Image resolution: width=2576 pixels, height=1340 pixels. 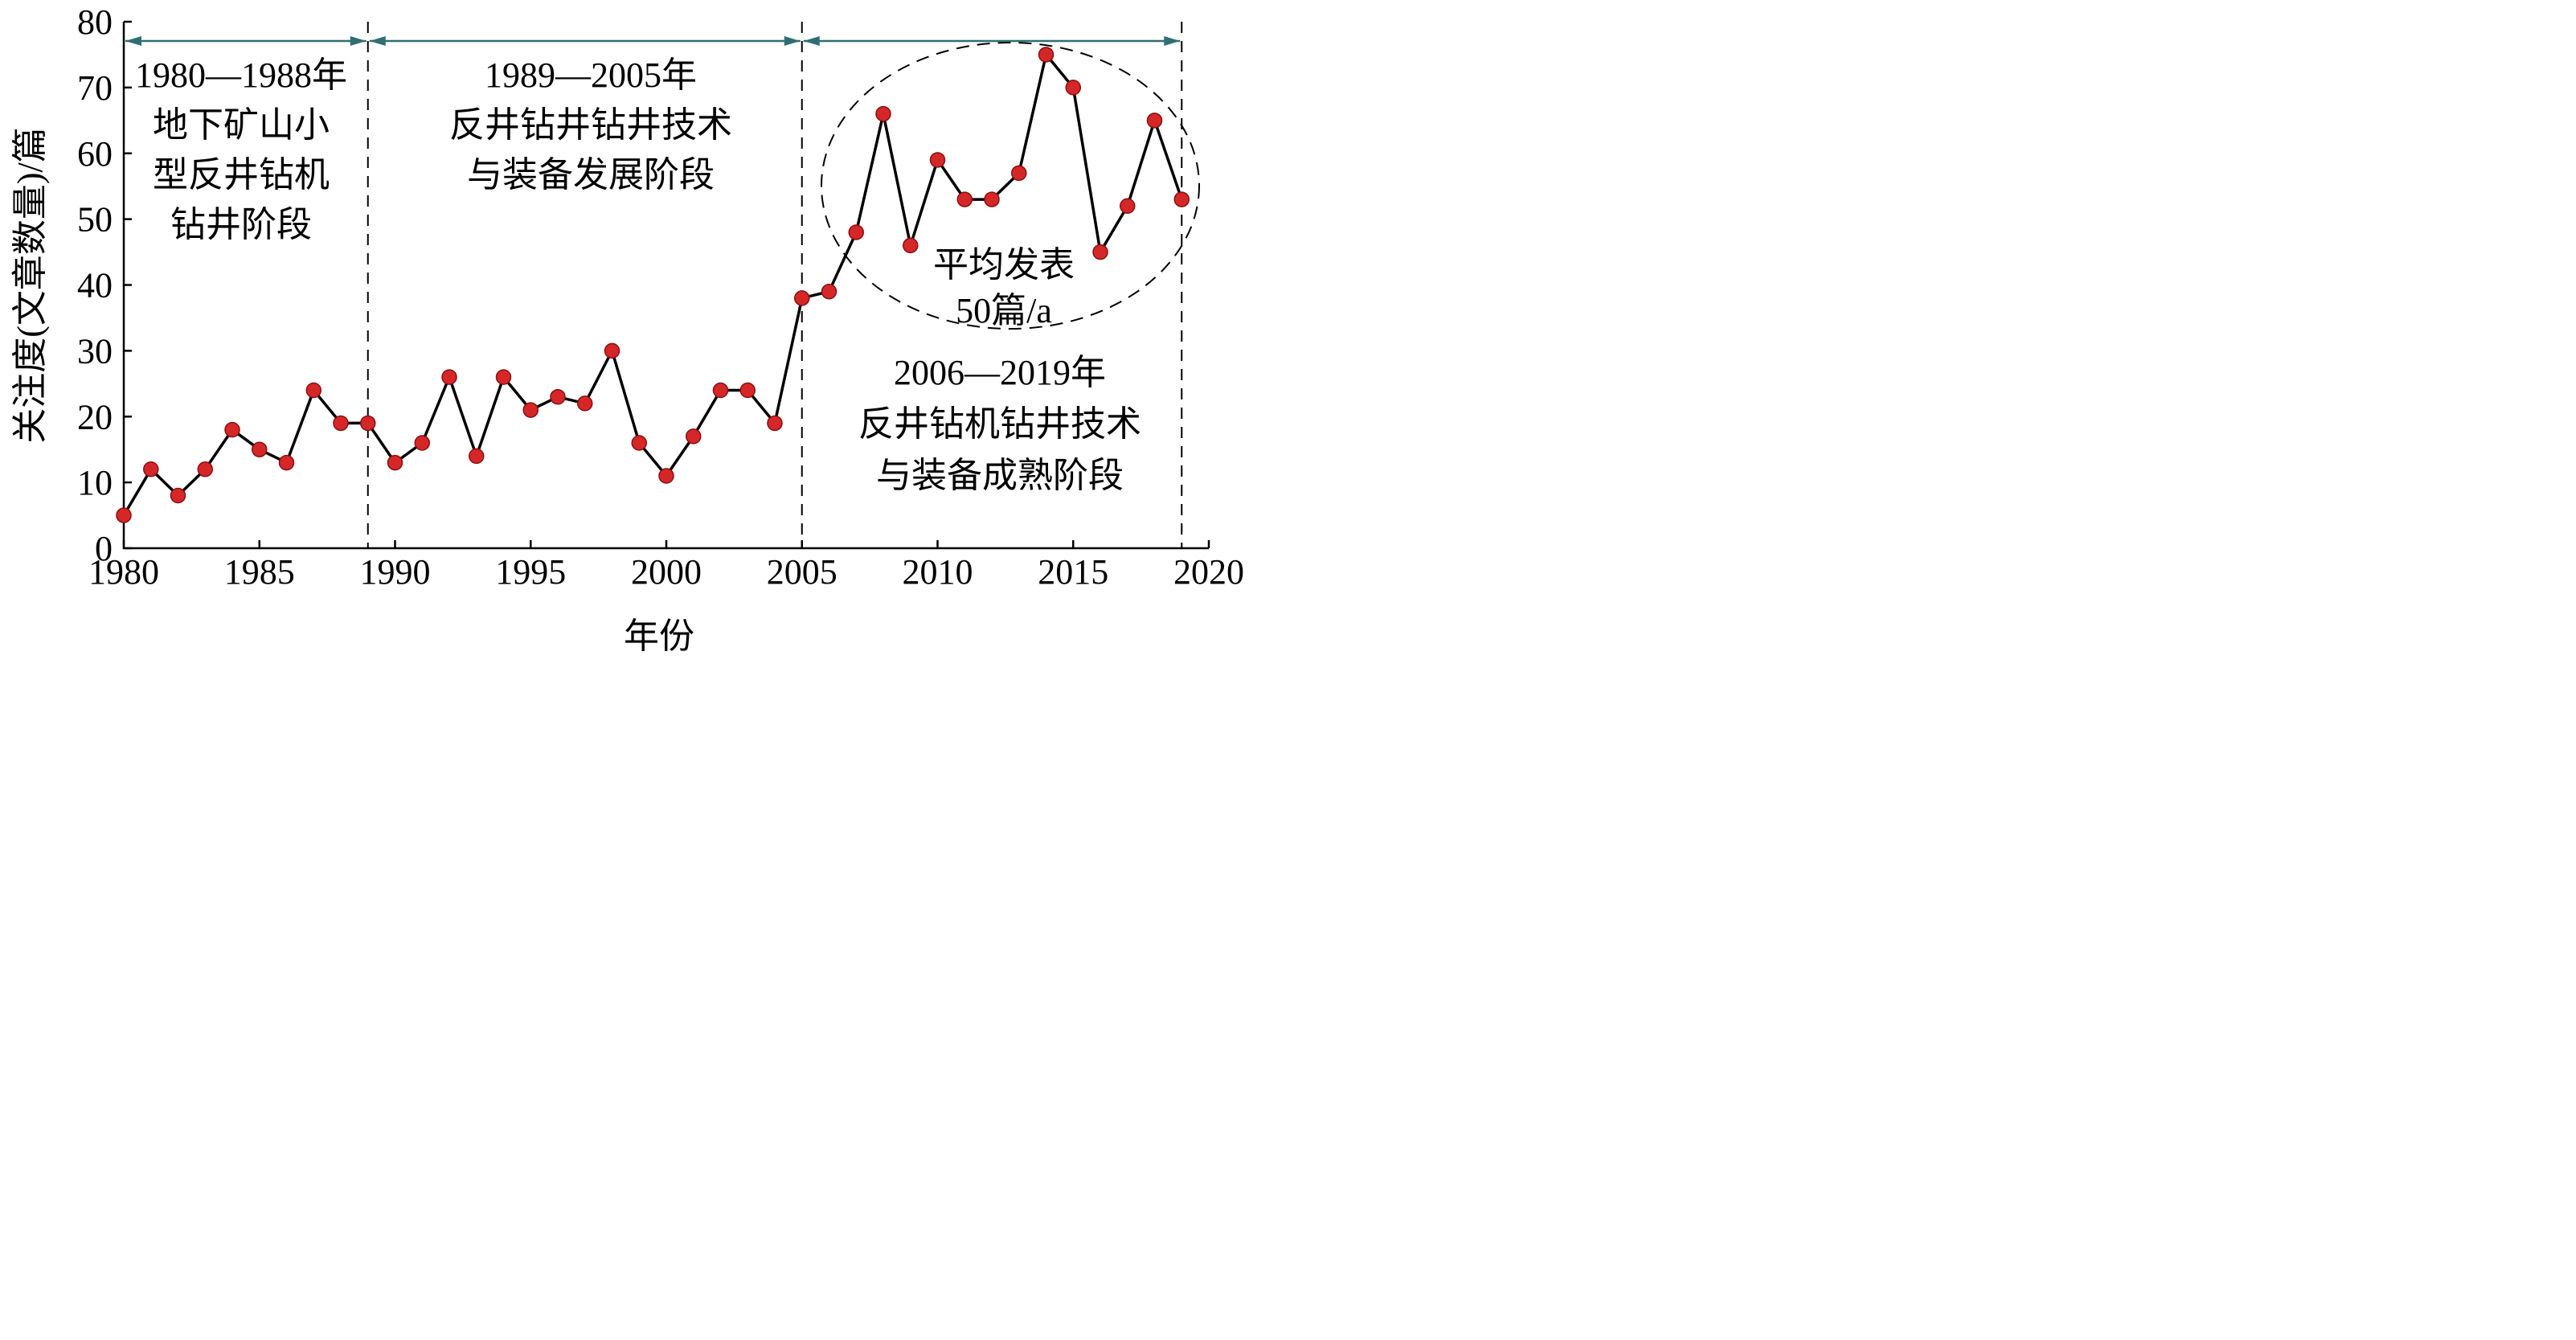 What do you see at coordinates (530, 572) in the screenshot?
I see `x-tick-label: 1995` at bounding box center [530, 572].